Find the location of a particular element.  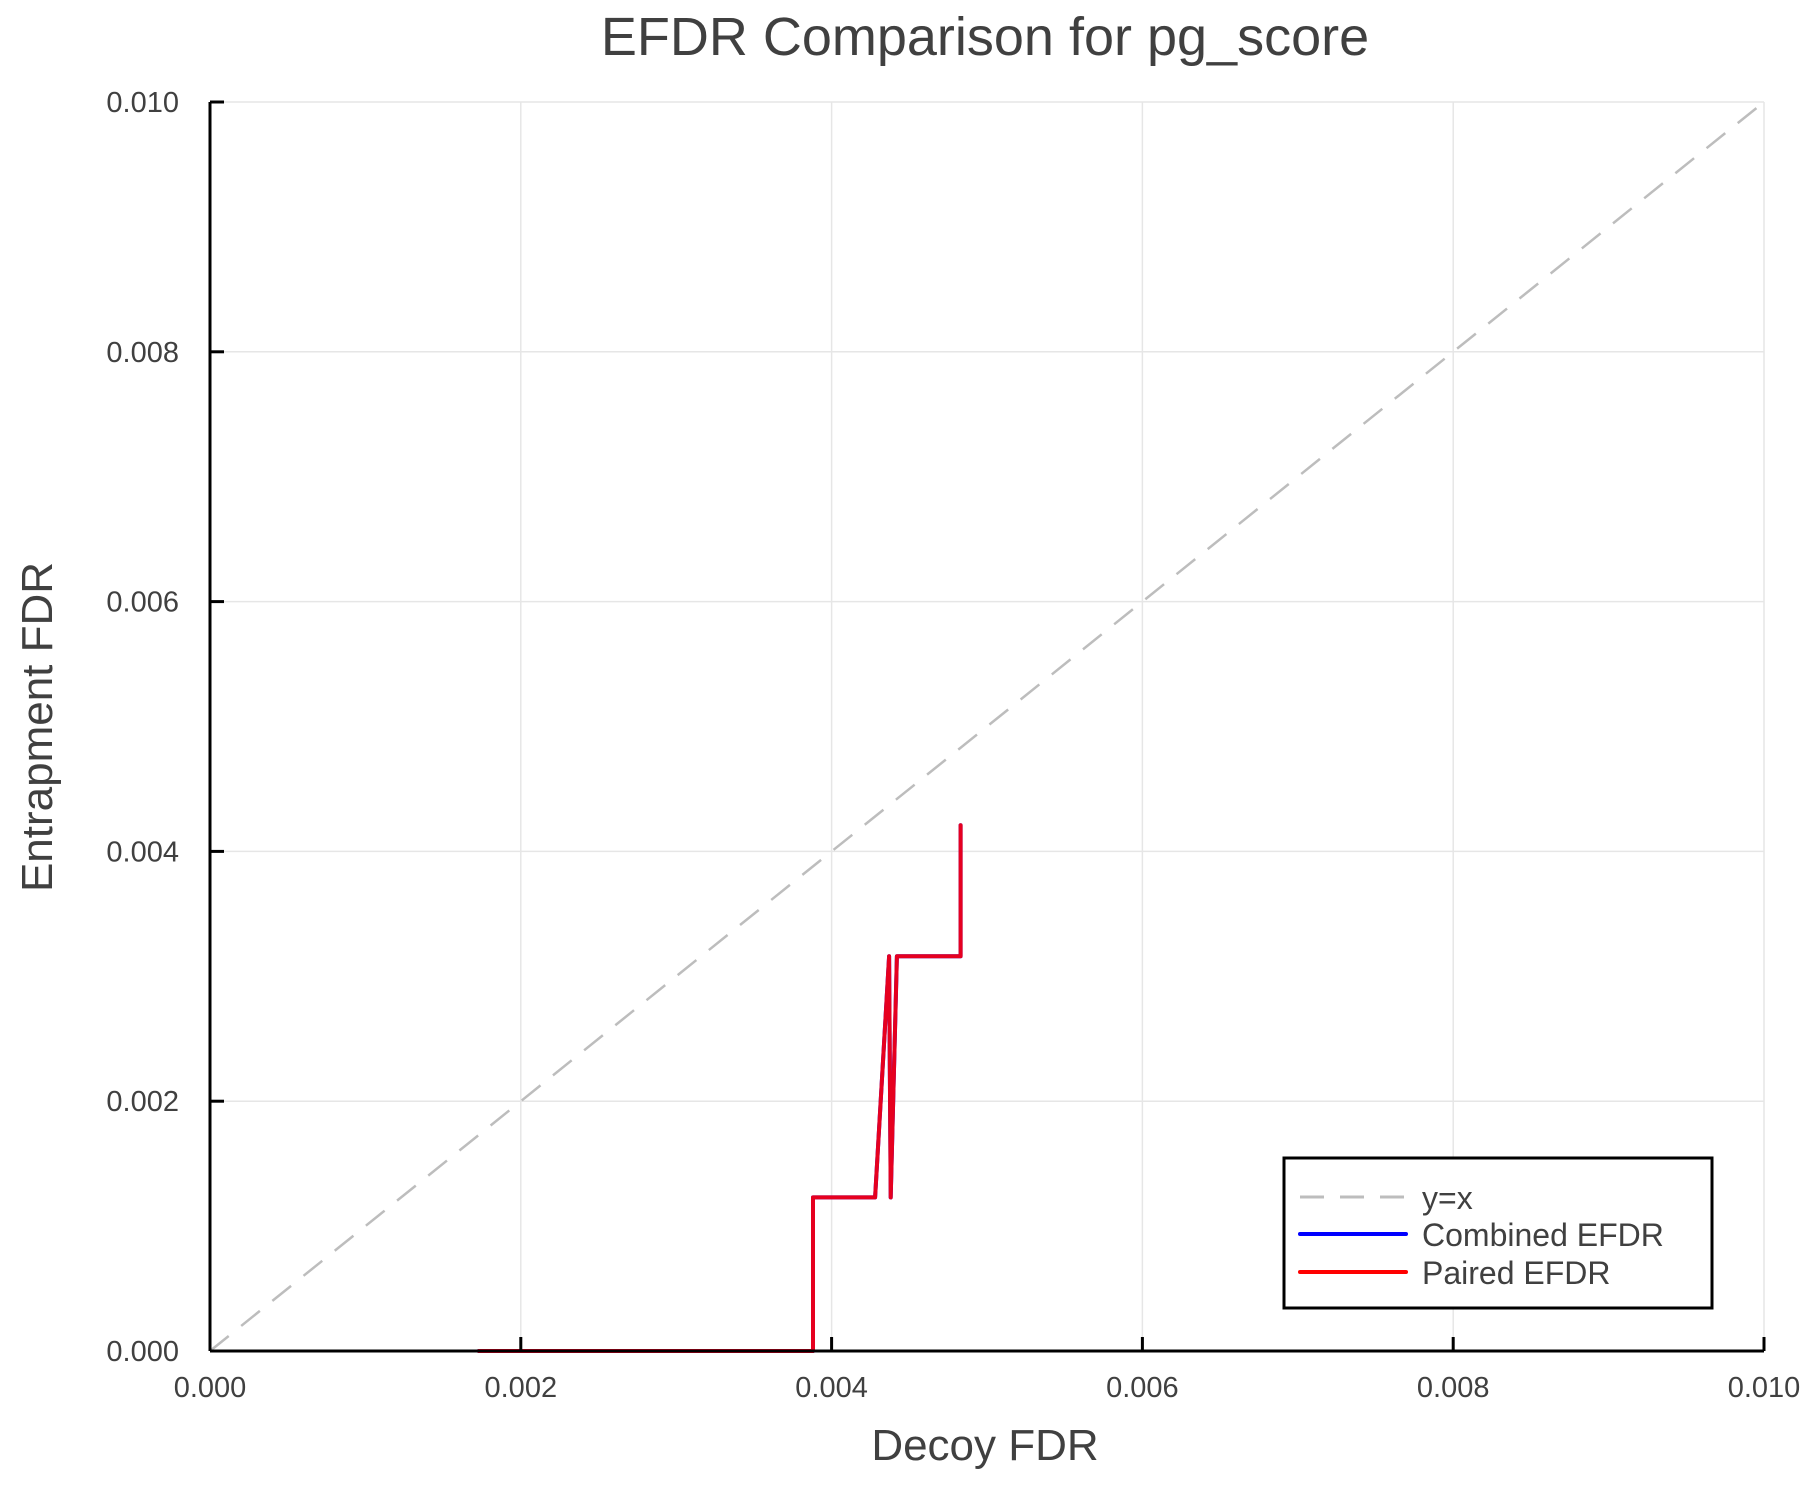

x-tick-label: 0.000 is located at coordinates (210, 1388).